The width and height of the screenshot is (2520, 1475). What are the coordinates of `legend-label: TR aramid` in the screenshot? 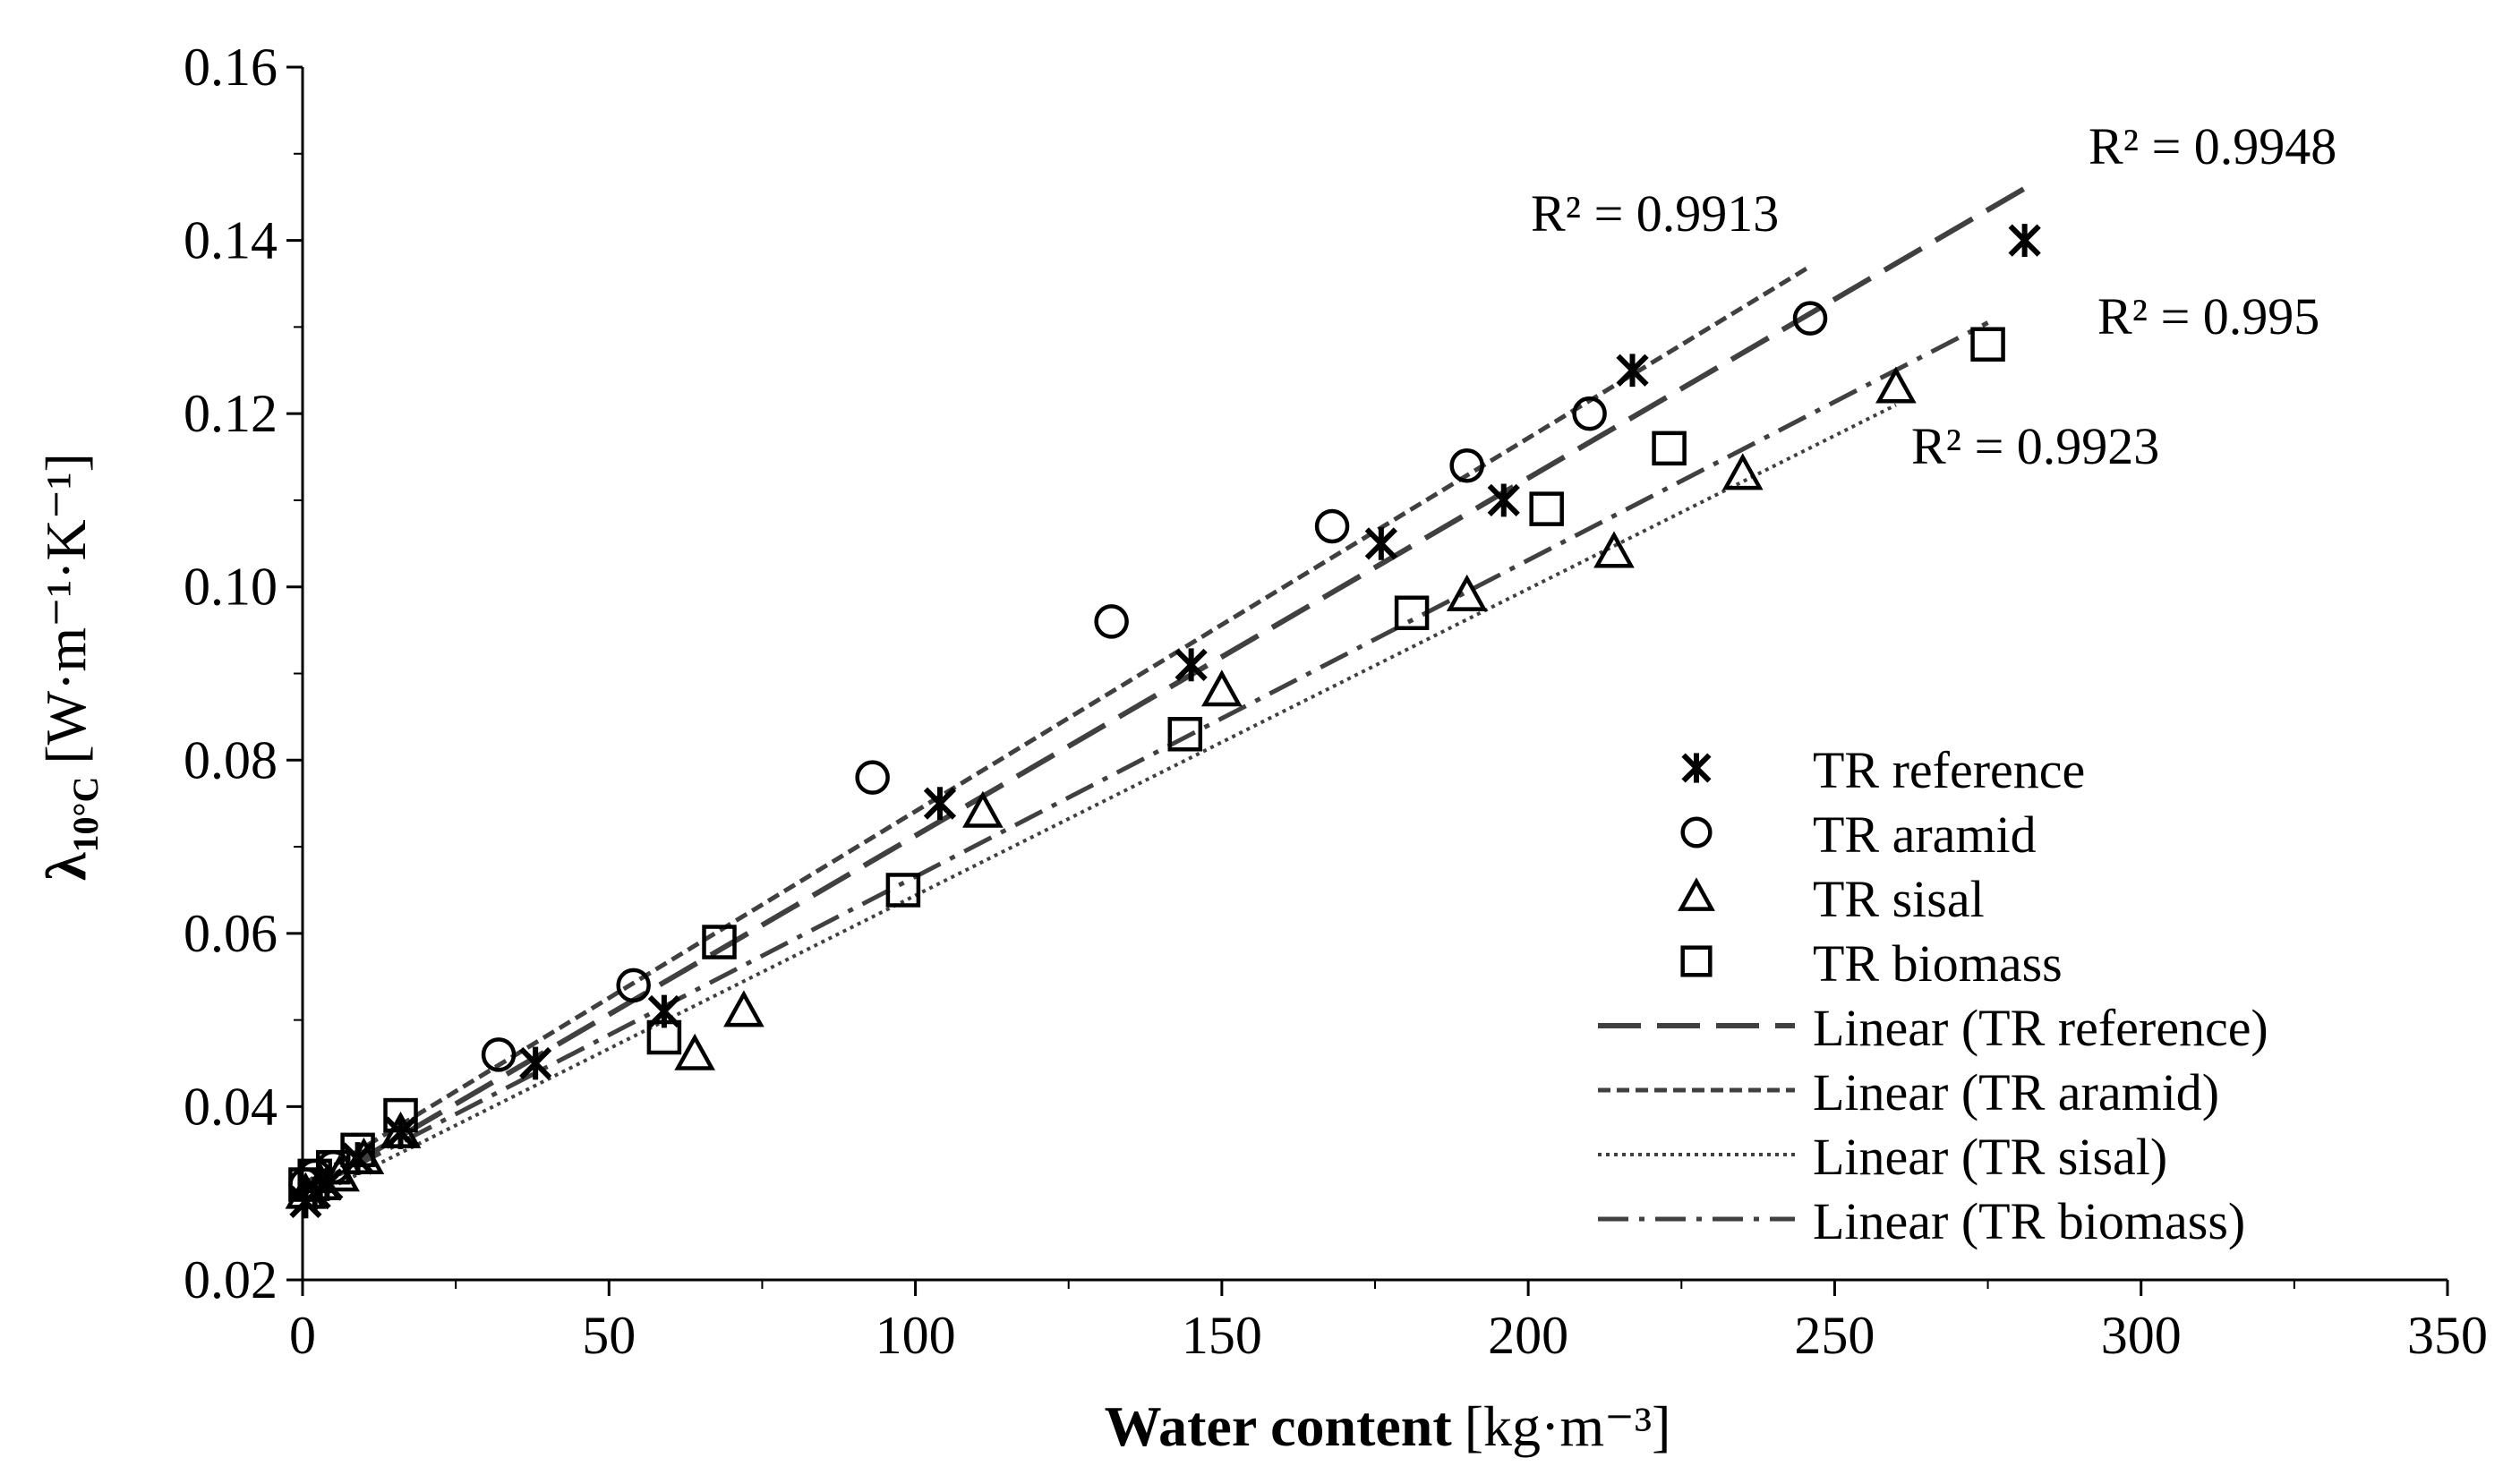 It's located at (1925, 835).